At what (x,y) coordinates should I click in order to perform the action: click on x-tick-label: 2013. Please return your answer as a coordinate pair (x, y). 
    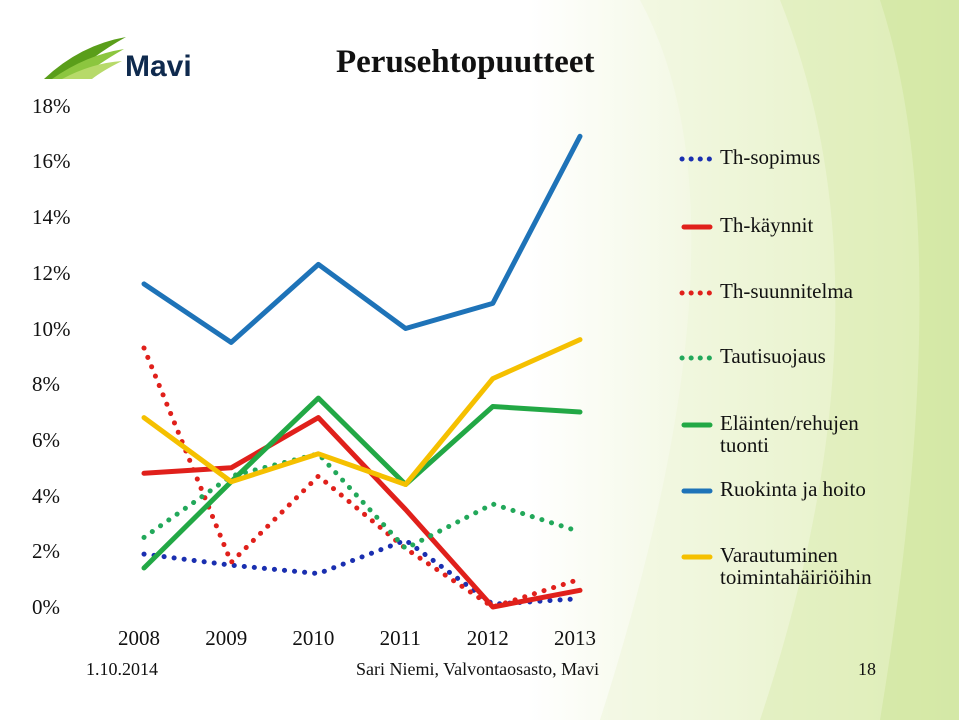
    Looking at the image, I should click on (575, 638).